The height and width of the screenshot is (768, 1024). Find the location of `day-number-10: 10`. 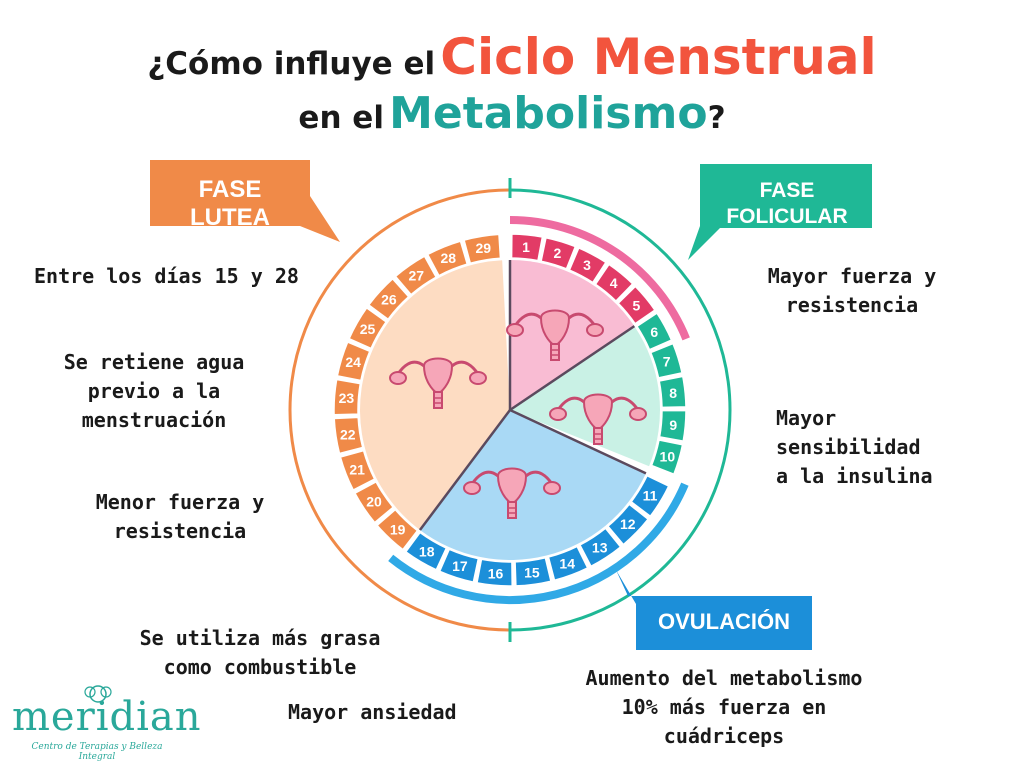

day-number-10: 10 is located at coordinates (668, 456).